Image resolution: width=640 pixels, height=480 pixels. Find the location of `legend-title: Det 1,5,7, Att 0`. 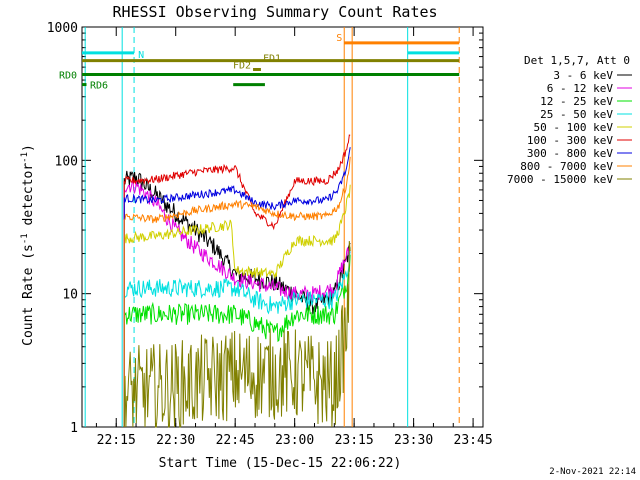

legend-title: Det 1,5,7, Att 0 is located at coordinates (577, 60).